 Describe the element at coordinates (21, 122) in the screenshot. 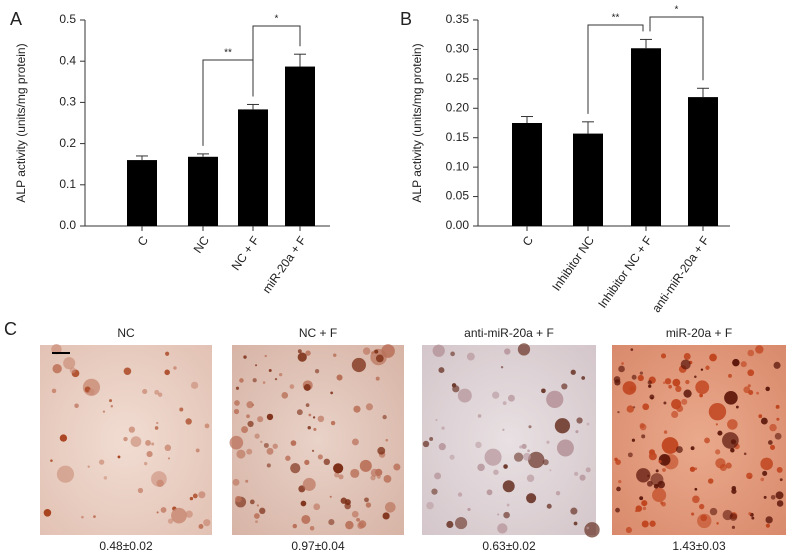

I see `y-axis-title: ALP activity (units/mg protein)` at that location.